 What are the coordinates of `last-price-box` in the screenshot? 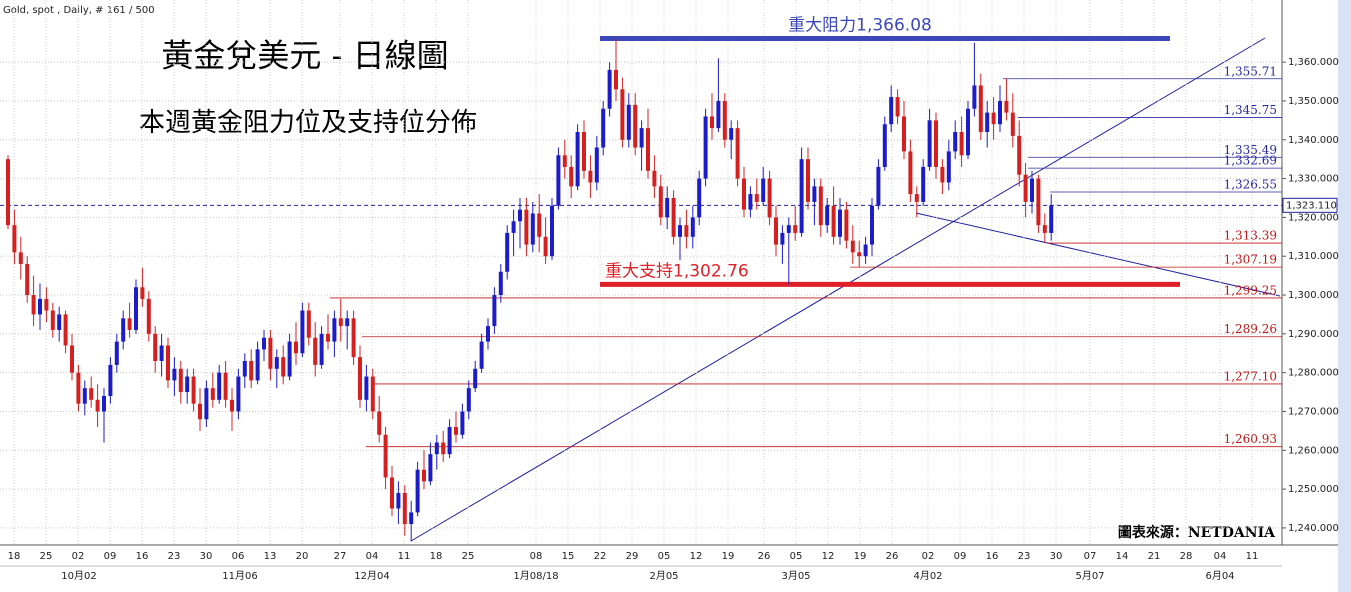 It's located at (1310, 205).